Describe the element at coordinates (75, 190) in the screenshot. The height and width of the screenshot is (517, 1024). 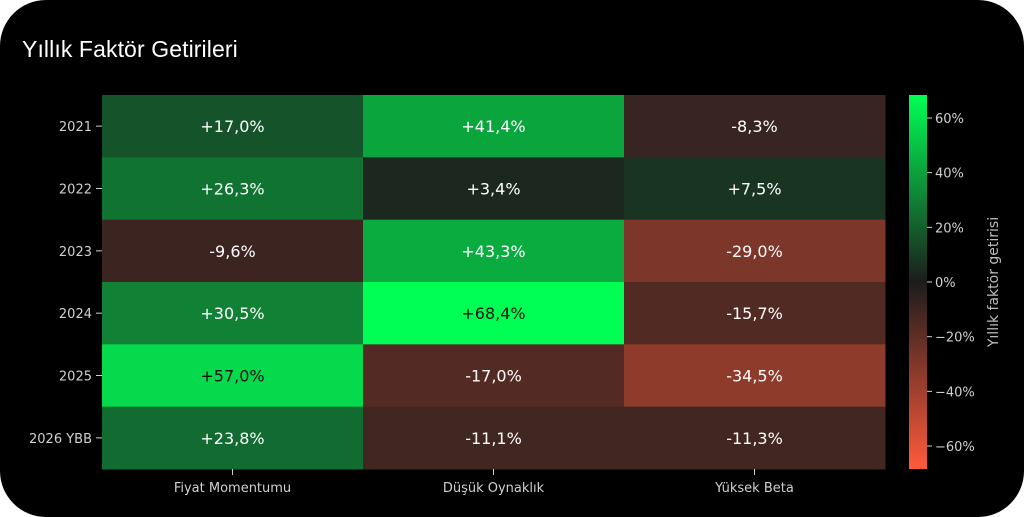
I see `y-tick-label: 2022` at that location.